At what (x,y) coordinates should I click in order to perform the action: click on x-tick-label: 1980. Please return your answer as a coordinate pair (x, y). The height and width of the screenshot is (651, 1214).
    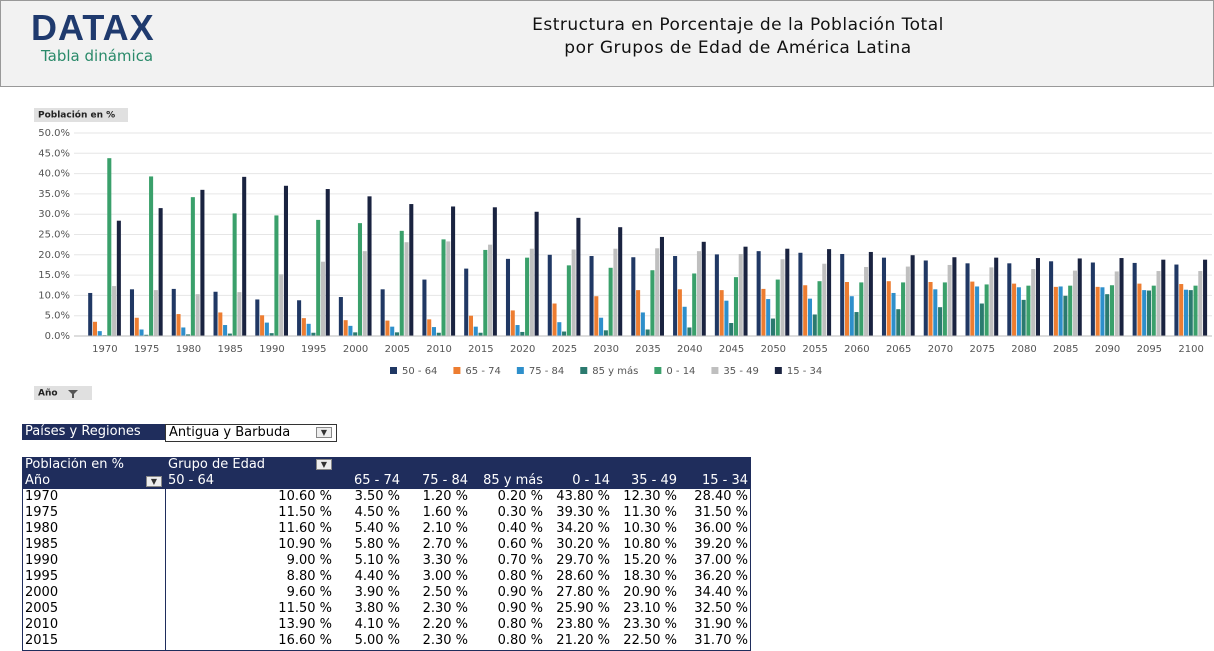
    Looking at the image, I should click on (188, 349).